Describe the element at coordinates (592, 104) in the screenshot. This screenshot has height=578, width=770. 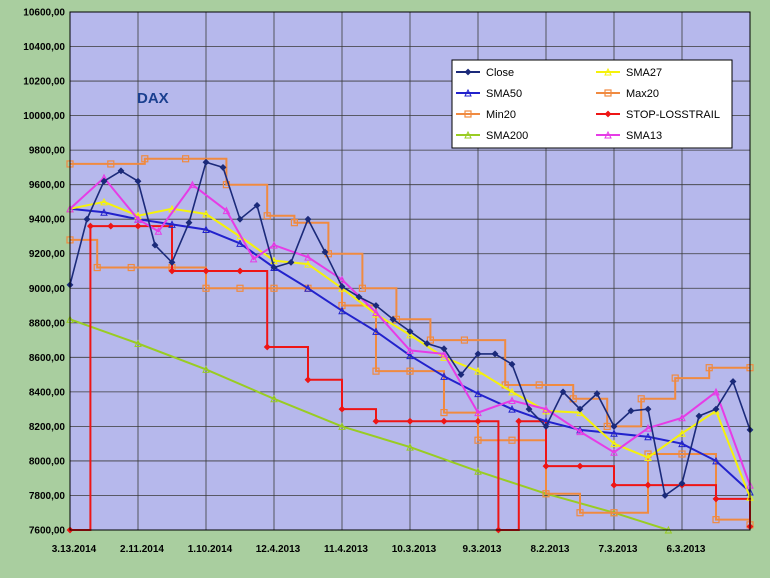
I see `legend-box` at that location.